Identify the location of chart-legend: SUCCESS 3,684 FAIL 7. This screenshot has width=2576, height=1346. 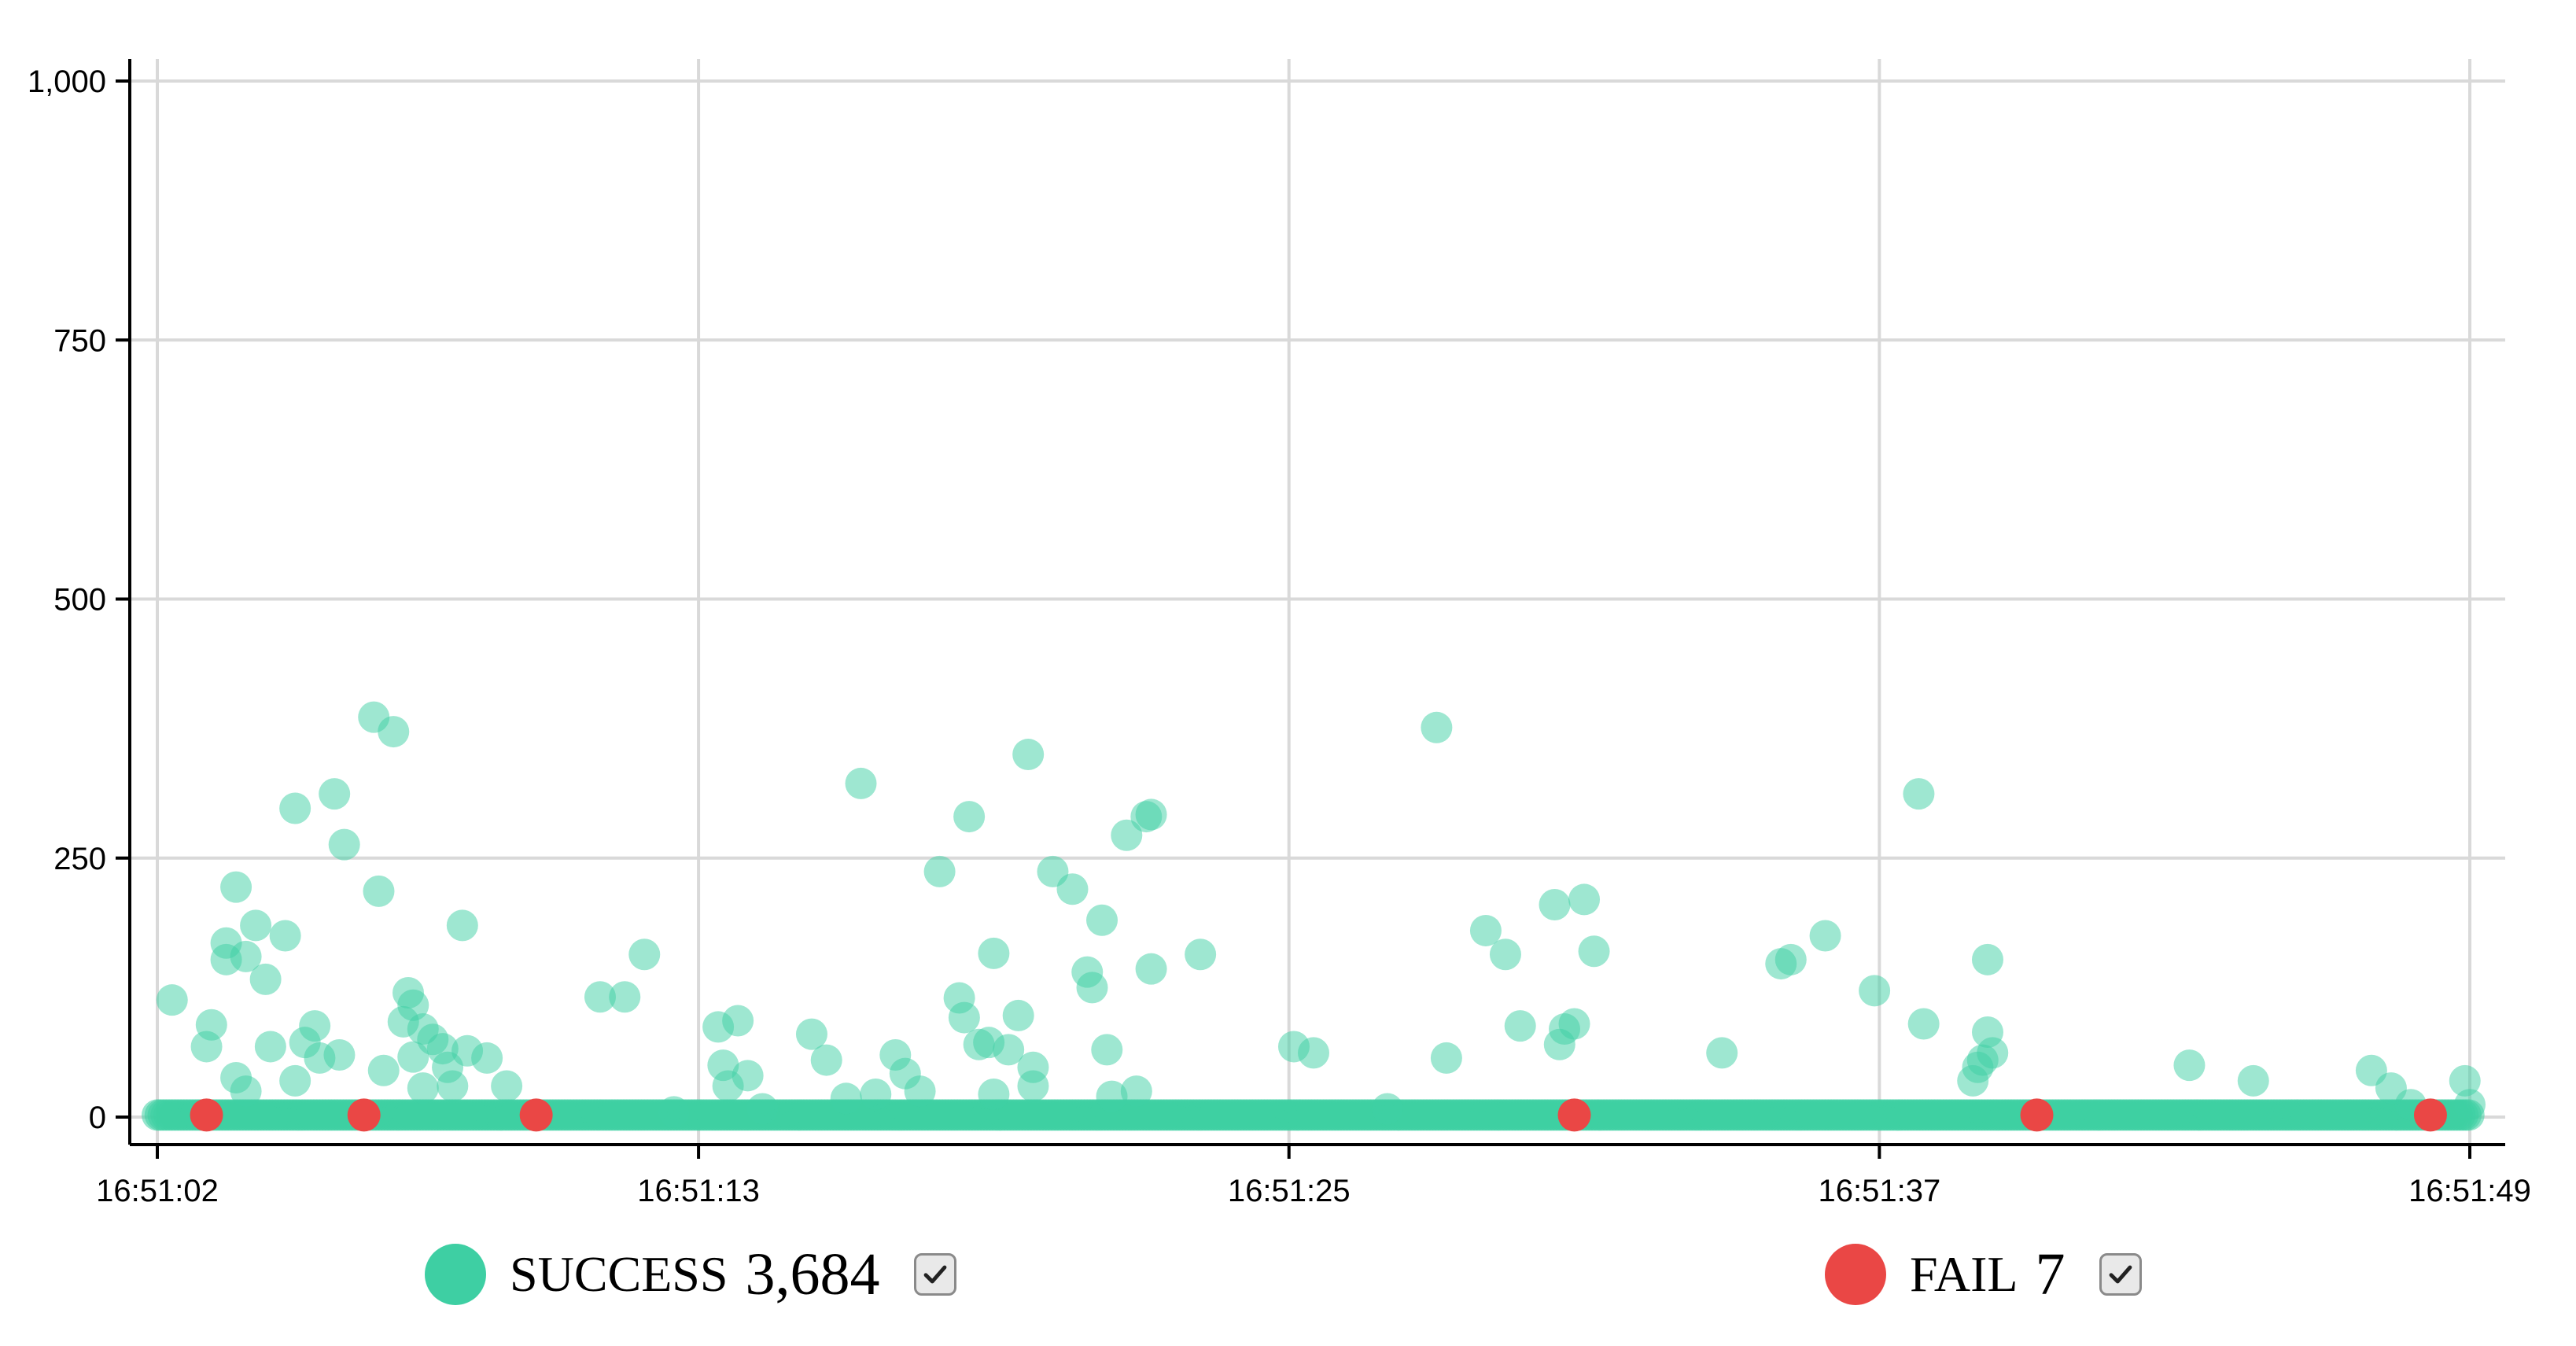
(1288, 1274).